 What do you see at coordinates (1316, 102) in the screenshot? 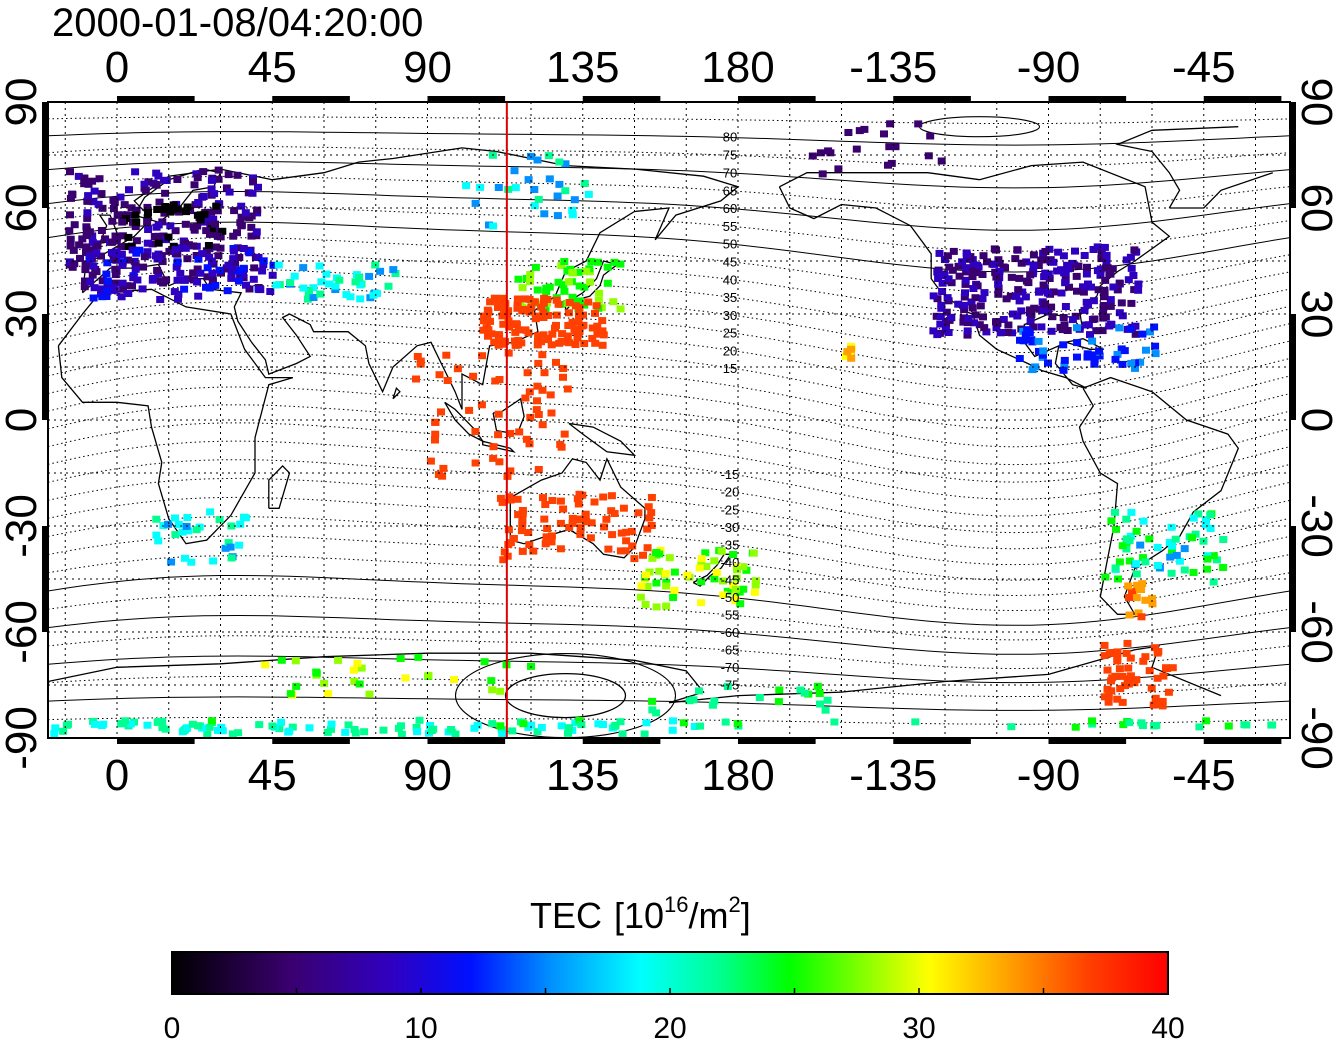
I see `right-lat-tick-label: 90` at bounding box center [1316, 102].